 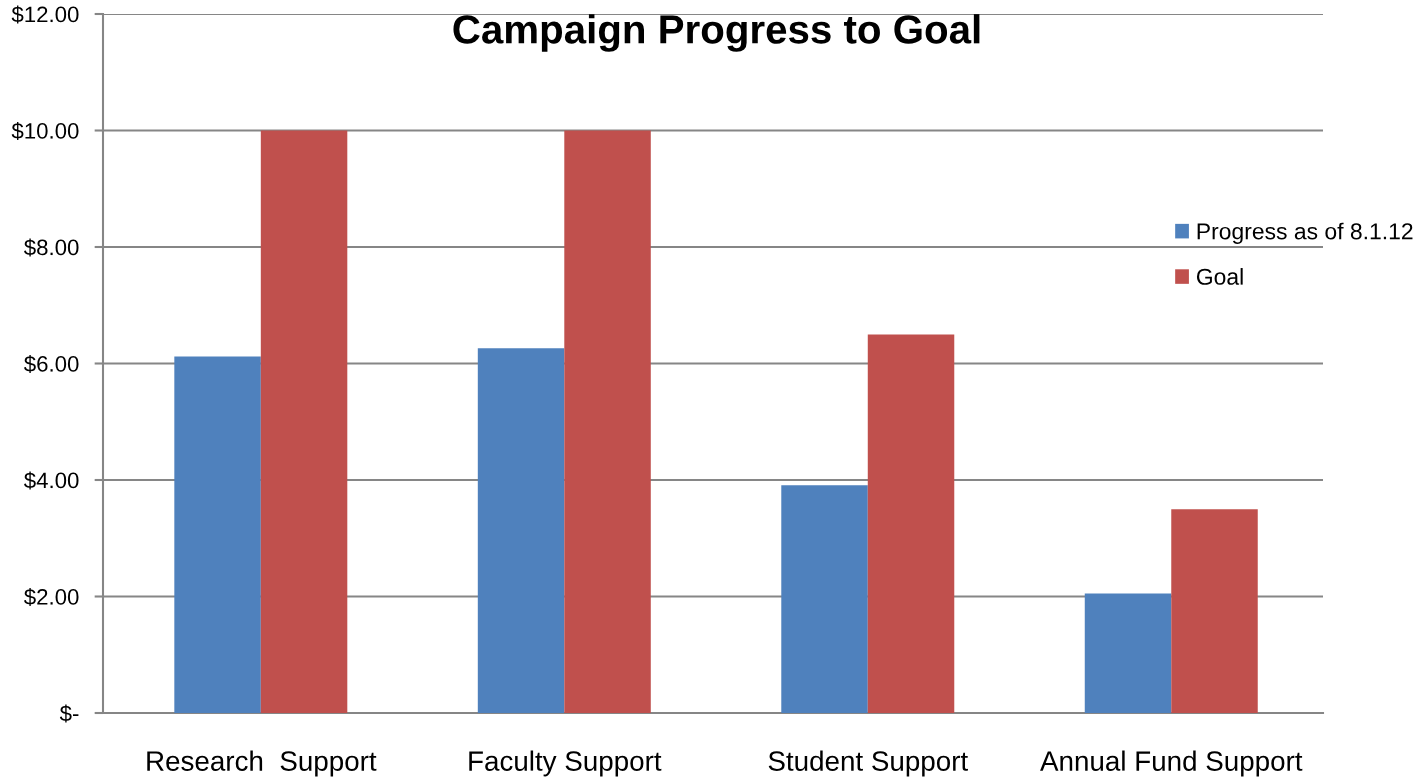 I want to click on y-tick-label: $12.00, so click(x=45, y=14).